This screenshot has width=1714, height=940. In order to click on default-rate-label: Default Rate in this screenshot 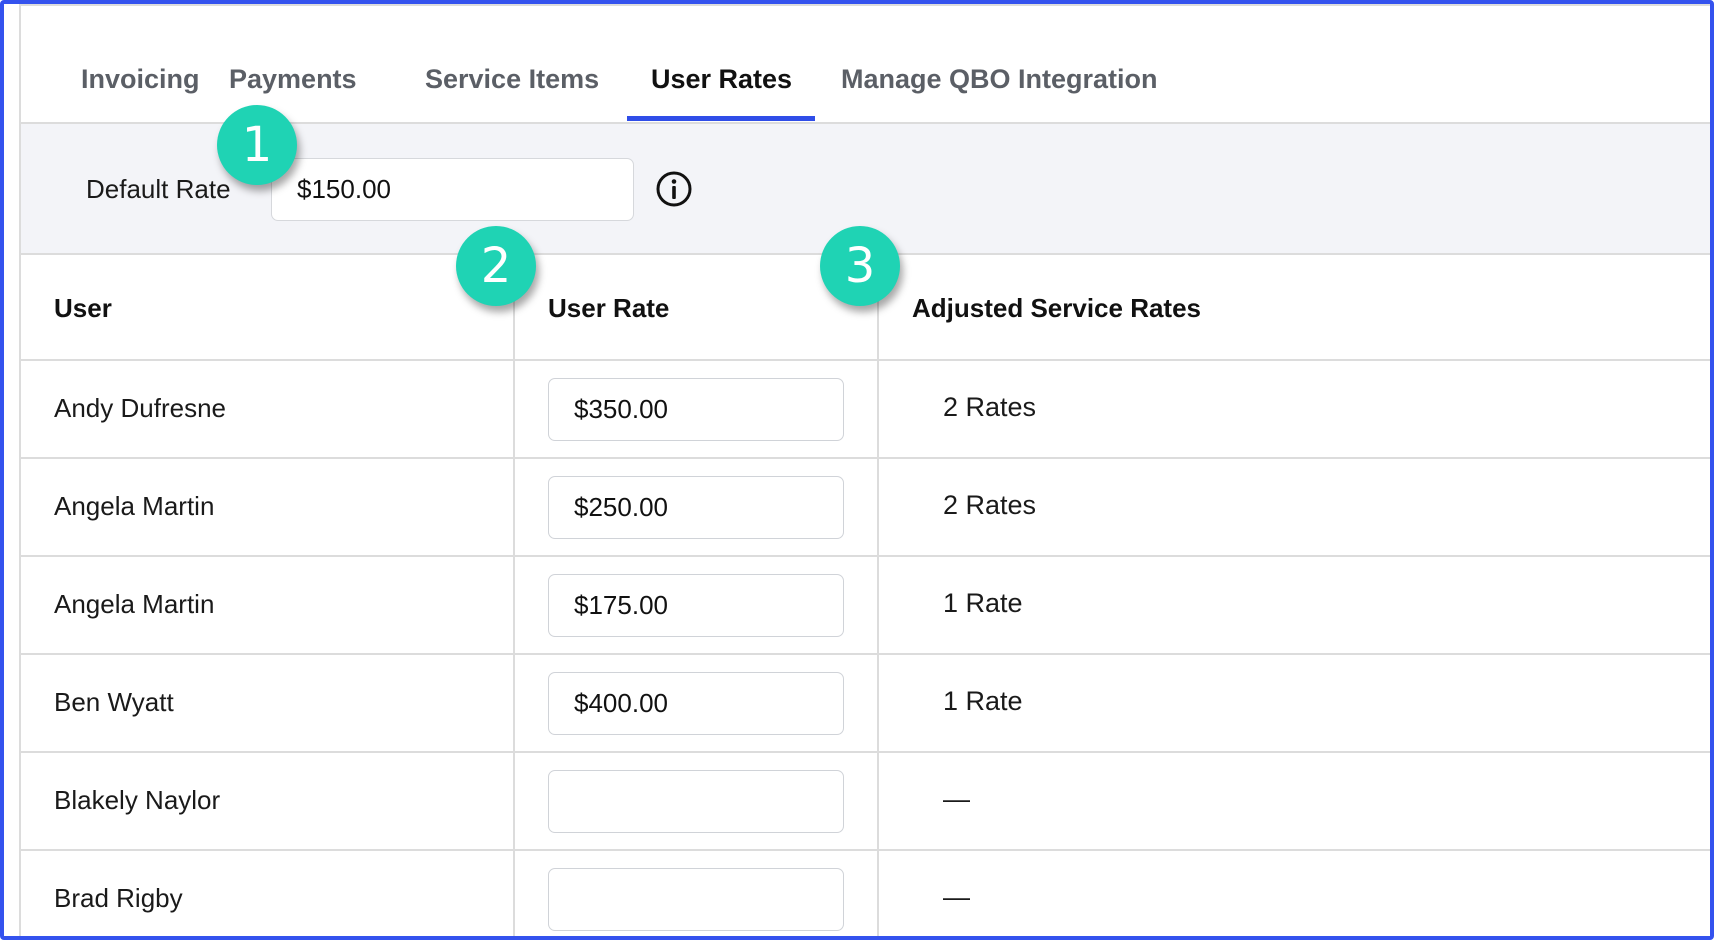, I will do `click(158, 189)`.